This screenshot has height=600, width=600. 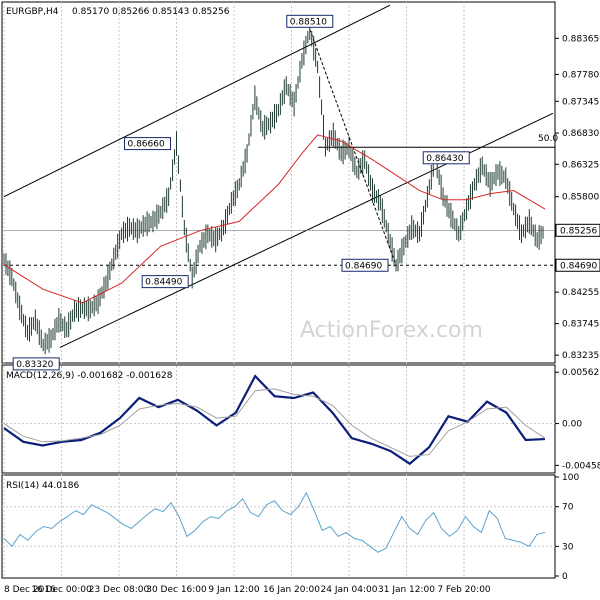 What do you see at coordinates (464, 590) in the screenshot?
I see `x-tick-label: 7 Feb 20:00` at bounding box center [464, 590].